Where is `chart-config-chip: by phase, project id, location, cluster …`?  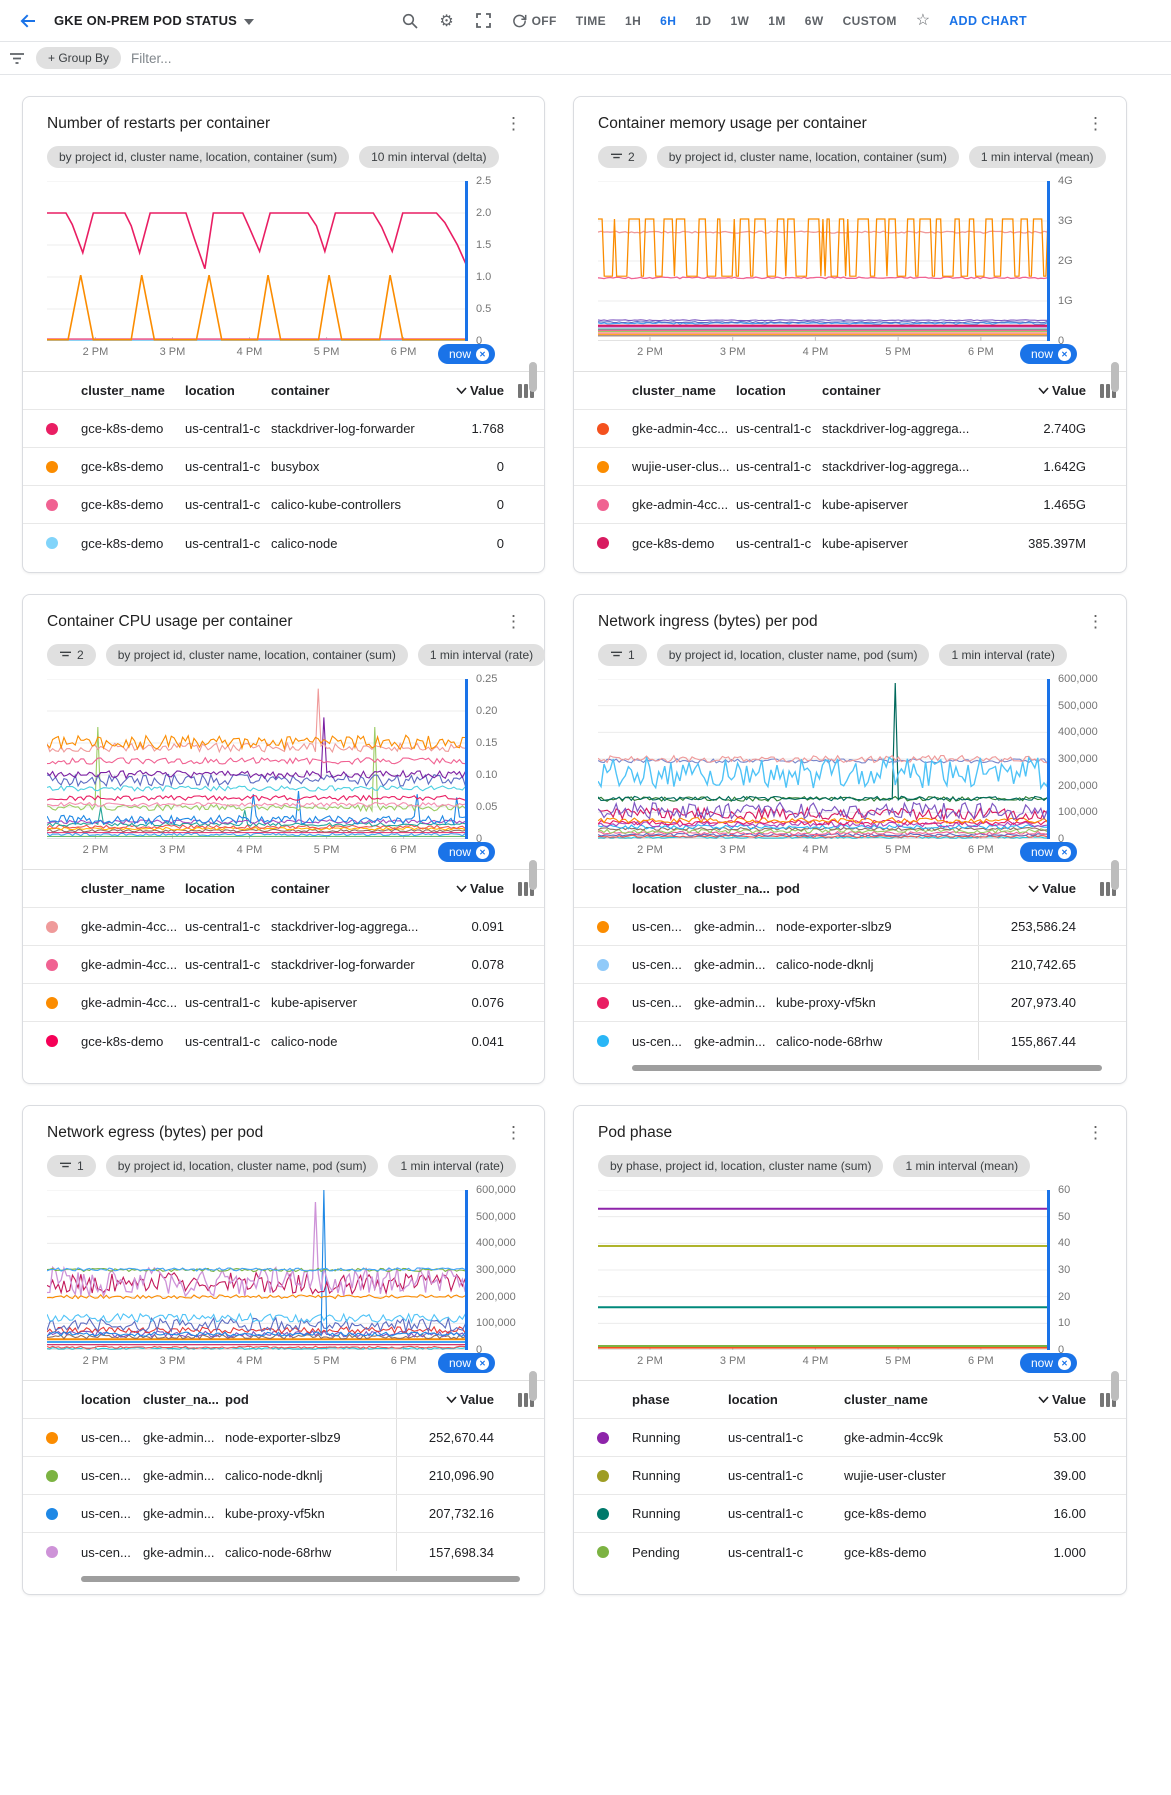 chart-config-chip: by phase, project id, location, cluster … is located at coordinates (741, 1166).